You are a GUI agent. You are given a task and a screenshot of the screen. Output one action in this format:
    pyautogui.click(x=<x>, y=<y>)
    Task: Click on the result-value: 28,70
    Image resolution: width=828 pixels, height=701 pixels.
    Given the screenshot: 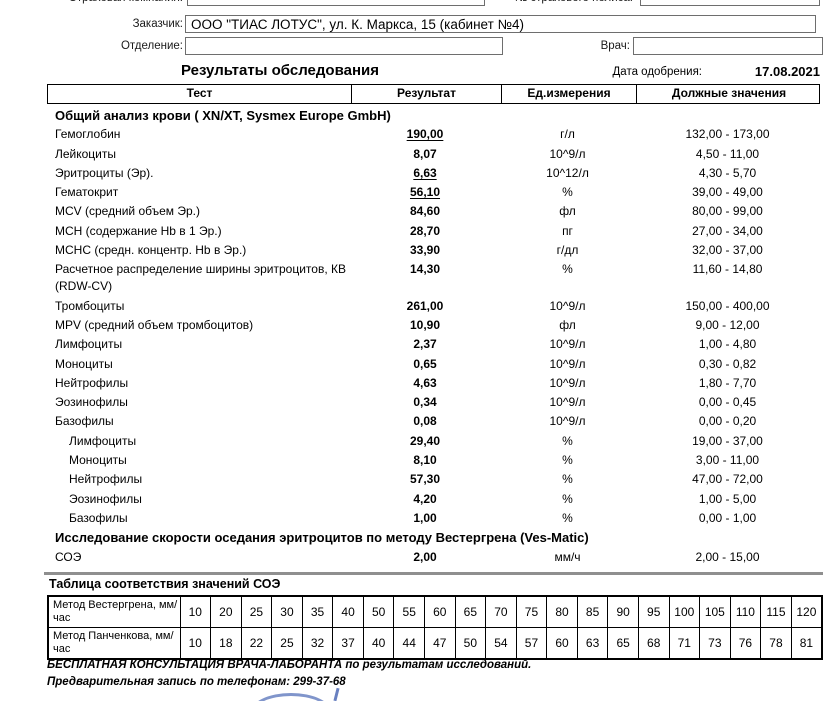 What is the action you would take?
    pyautogui.click(x=425, y=230)
    